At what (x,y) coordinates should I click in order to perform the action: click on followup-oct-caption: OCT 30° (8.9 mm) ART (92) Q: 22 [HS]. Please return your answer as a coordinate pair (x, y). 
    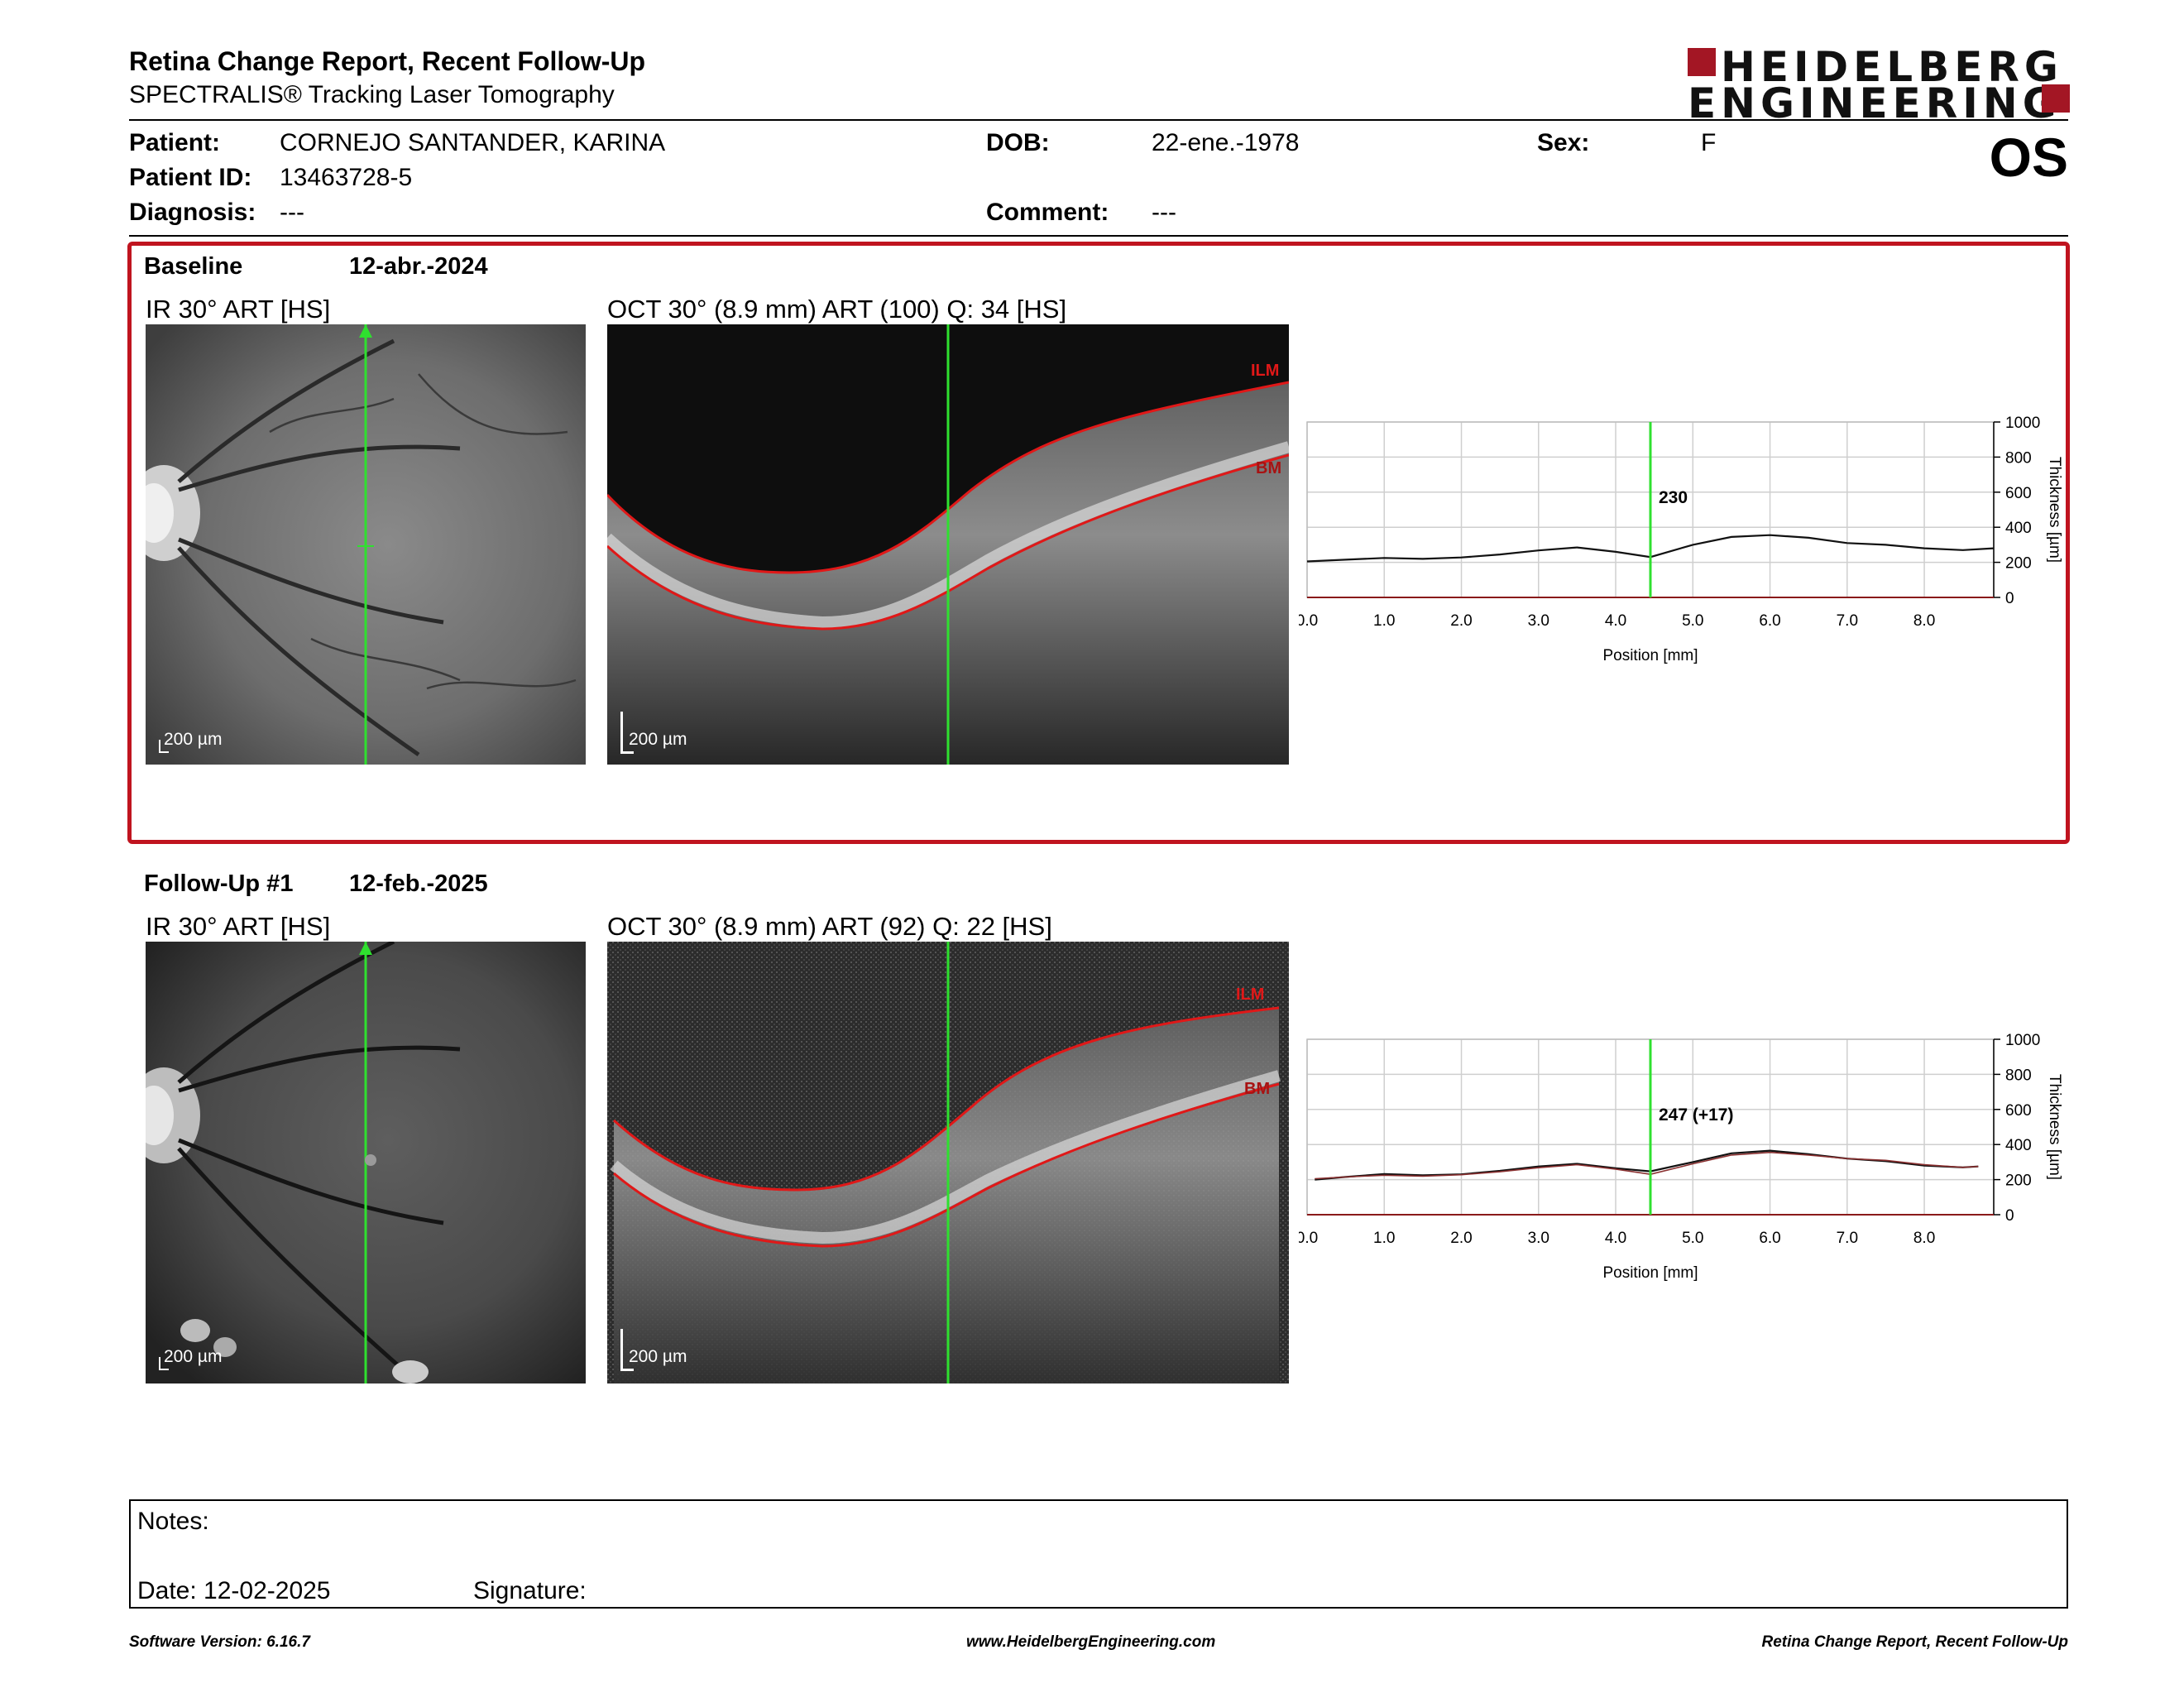
    Looking at the image, I should click on (829, 926).